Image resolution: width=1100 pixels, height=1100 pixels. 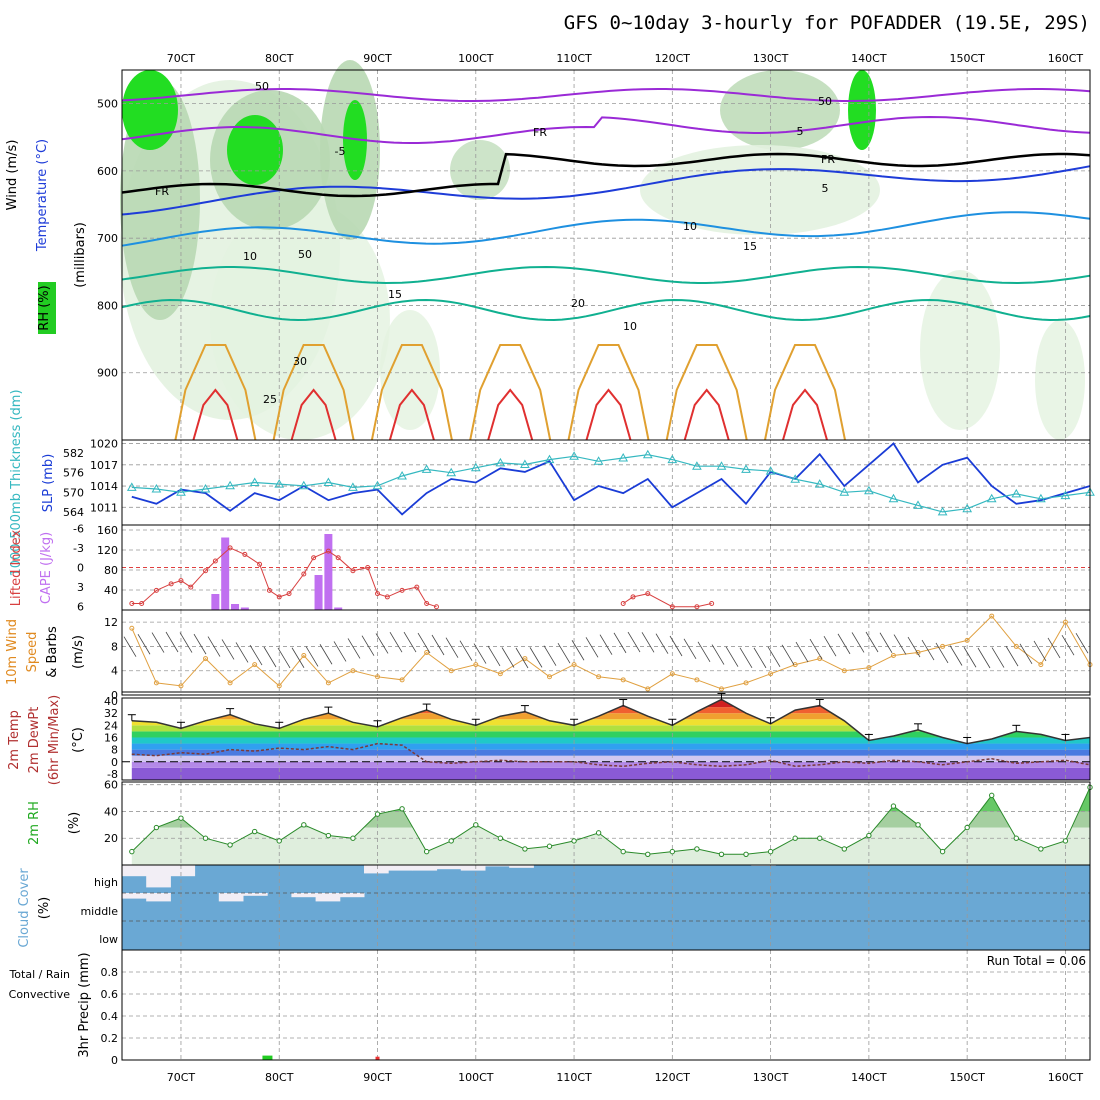 I want to click on cloud-label-high: high, so click(x=106, y=882).